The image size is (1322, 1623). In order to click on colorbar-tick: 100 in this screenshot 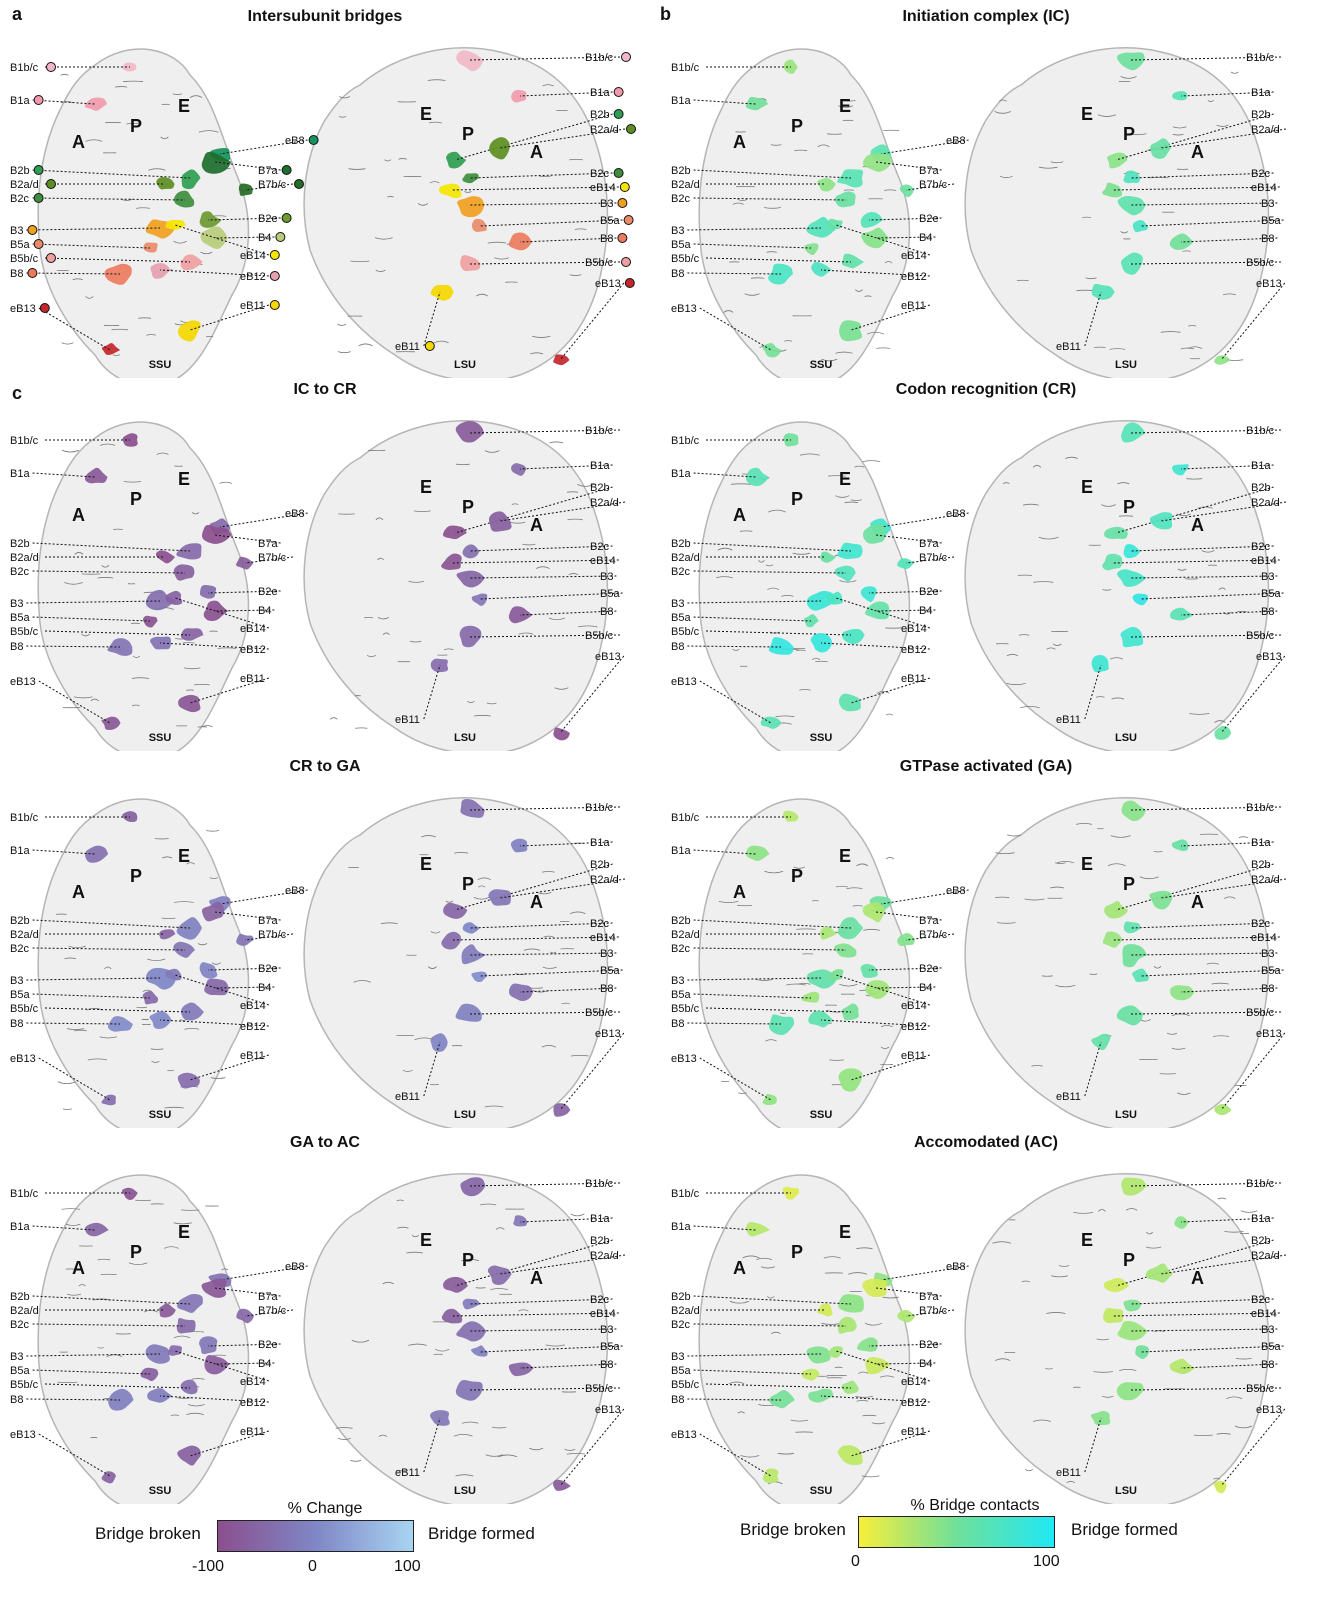, I will do `click(1046, 1561)`.